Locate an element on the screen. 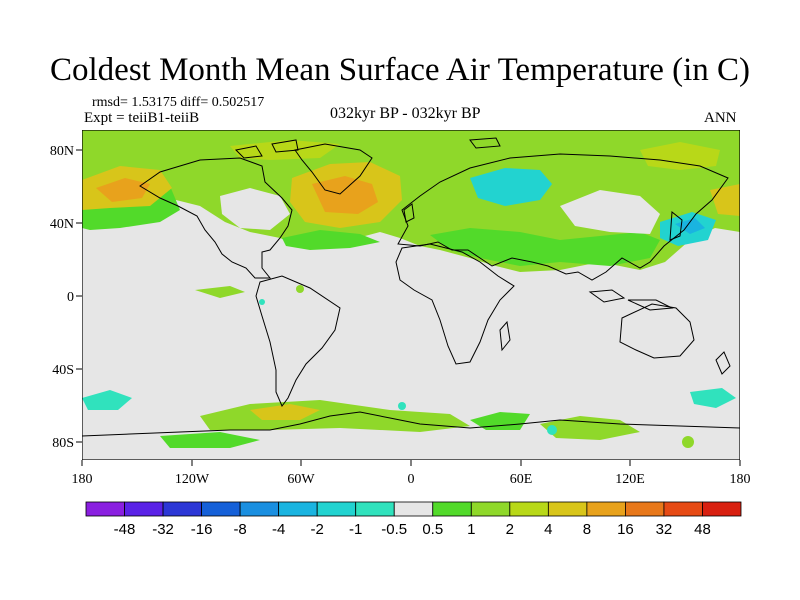 This screenshot has height=600, width=800. coast-antarctica is located at coordinates (411, 424).